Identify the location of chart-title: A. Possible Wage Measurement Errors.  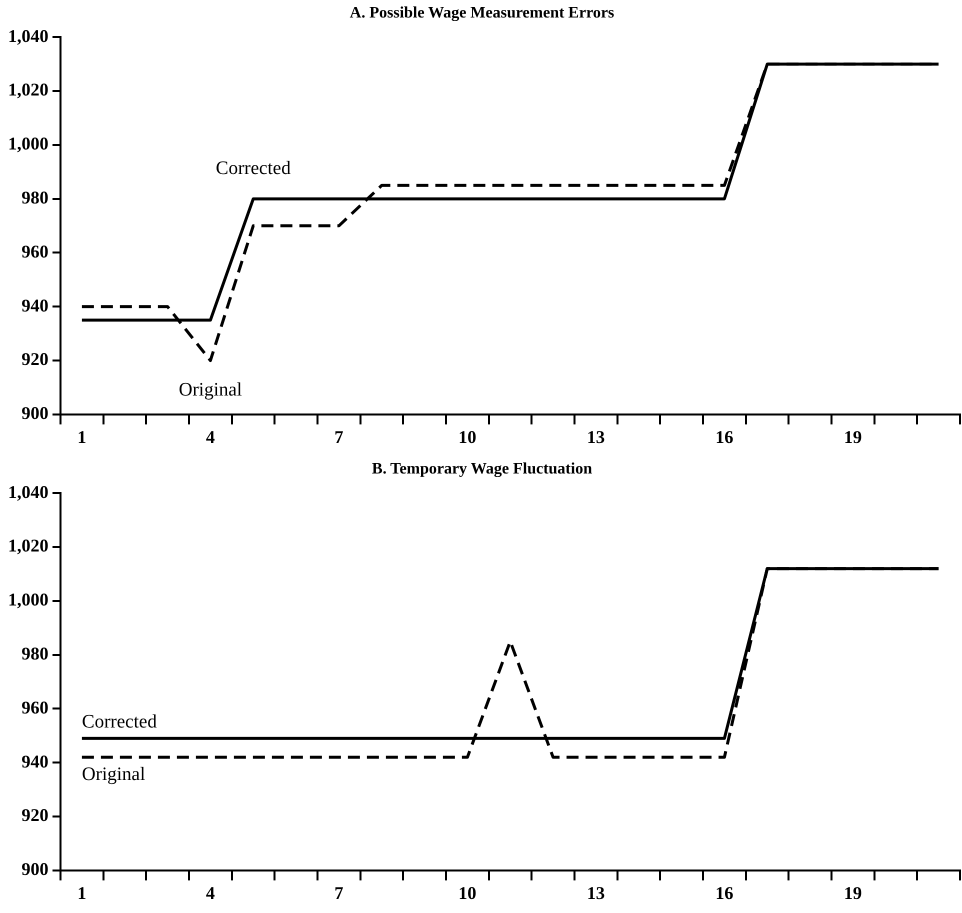
(482, 13).